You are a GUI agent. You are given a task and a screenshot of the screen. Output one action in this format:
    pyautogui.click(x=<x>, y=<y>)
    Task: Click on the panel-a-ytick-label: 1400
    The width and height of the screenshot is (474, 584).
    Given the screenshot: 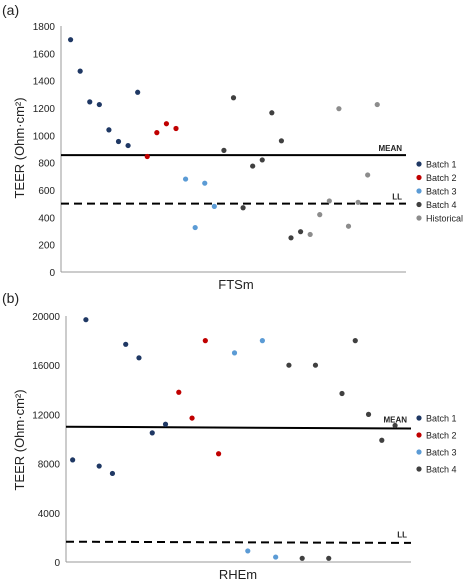 What is the action you would take?
    pyautogui.click(x=44, y=82)
    